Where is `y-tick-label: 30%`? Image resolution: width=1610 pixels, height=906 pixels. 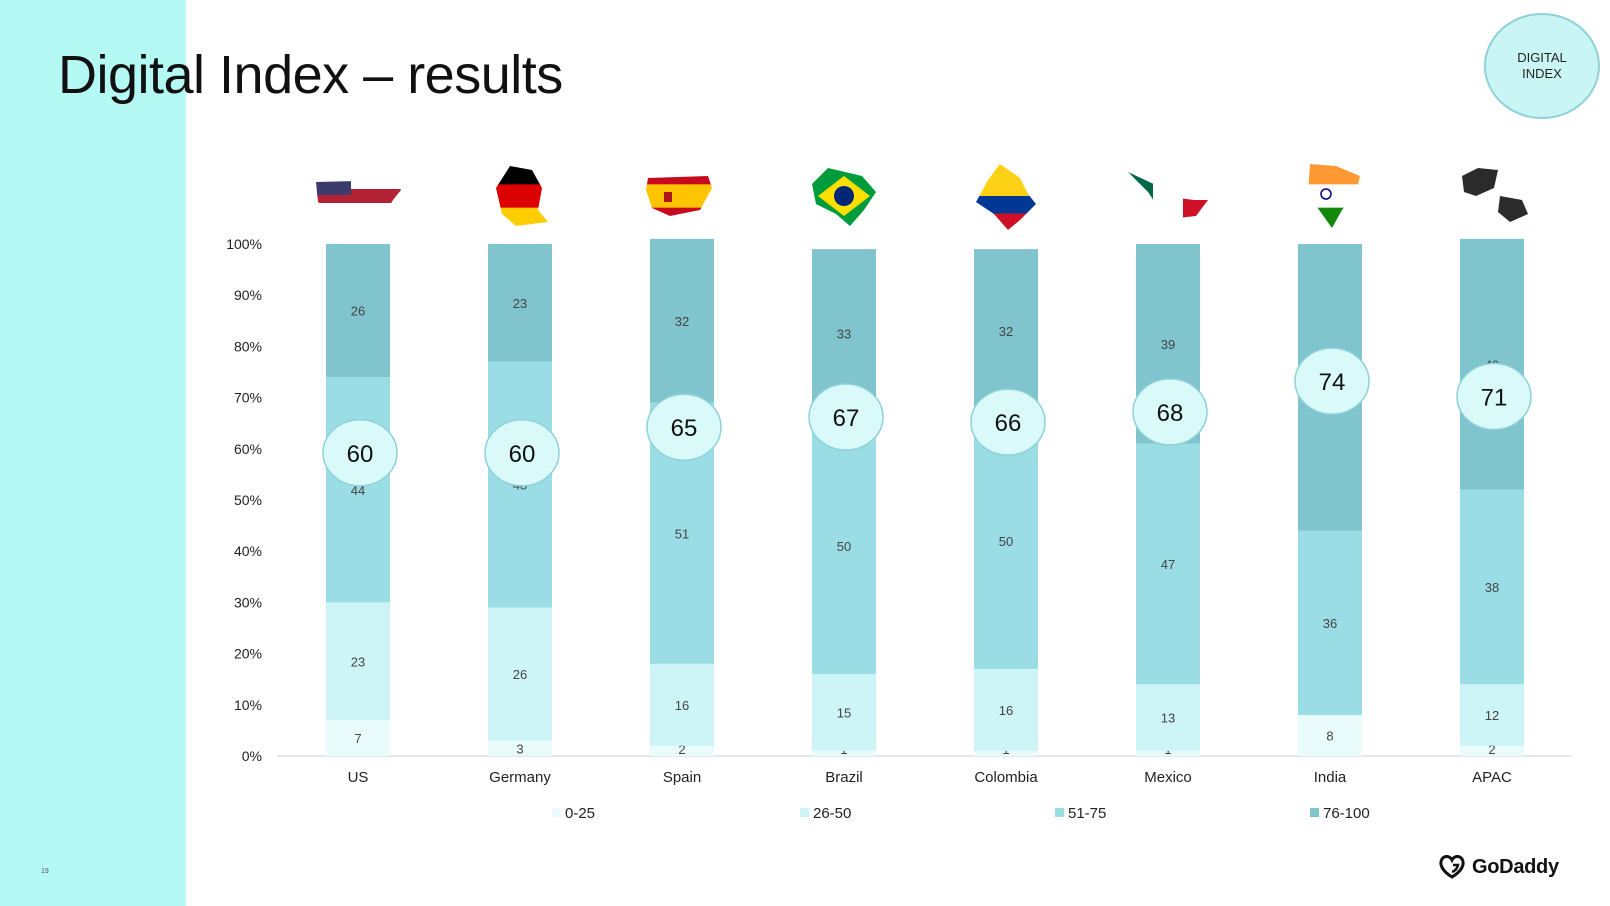 y-tick-label: 30% is located at coordinates (248, 602).